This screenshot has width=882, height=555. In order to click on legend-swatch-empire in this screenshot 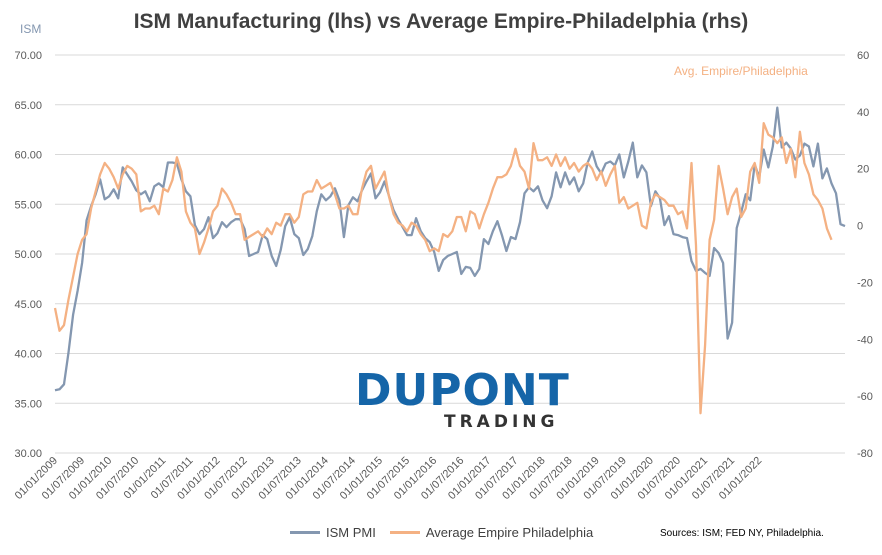, I will do `click(404, 532)`.